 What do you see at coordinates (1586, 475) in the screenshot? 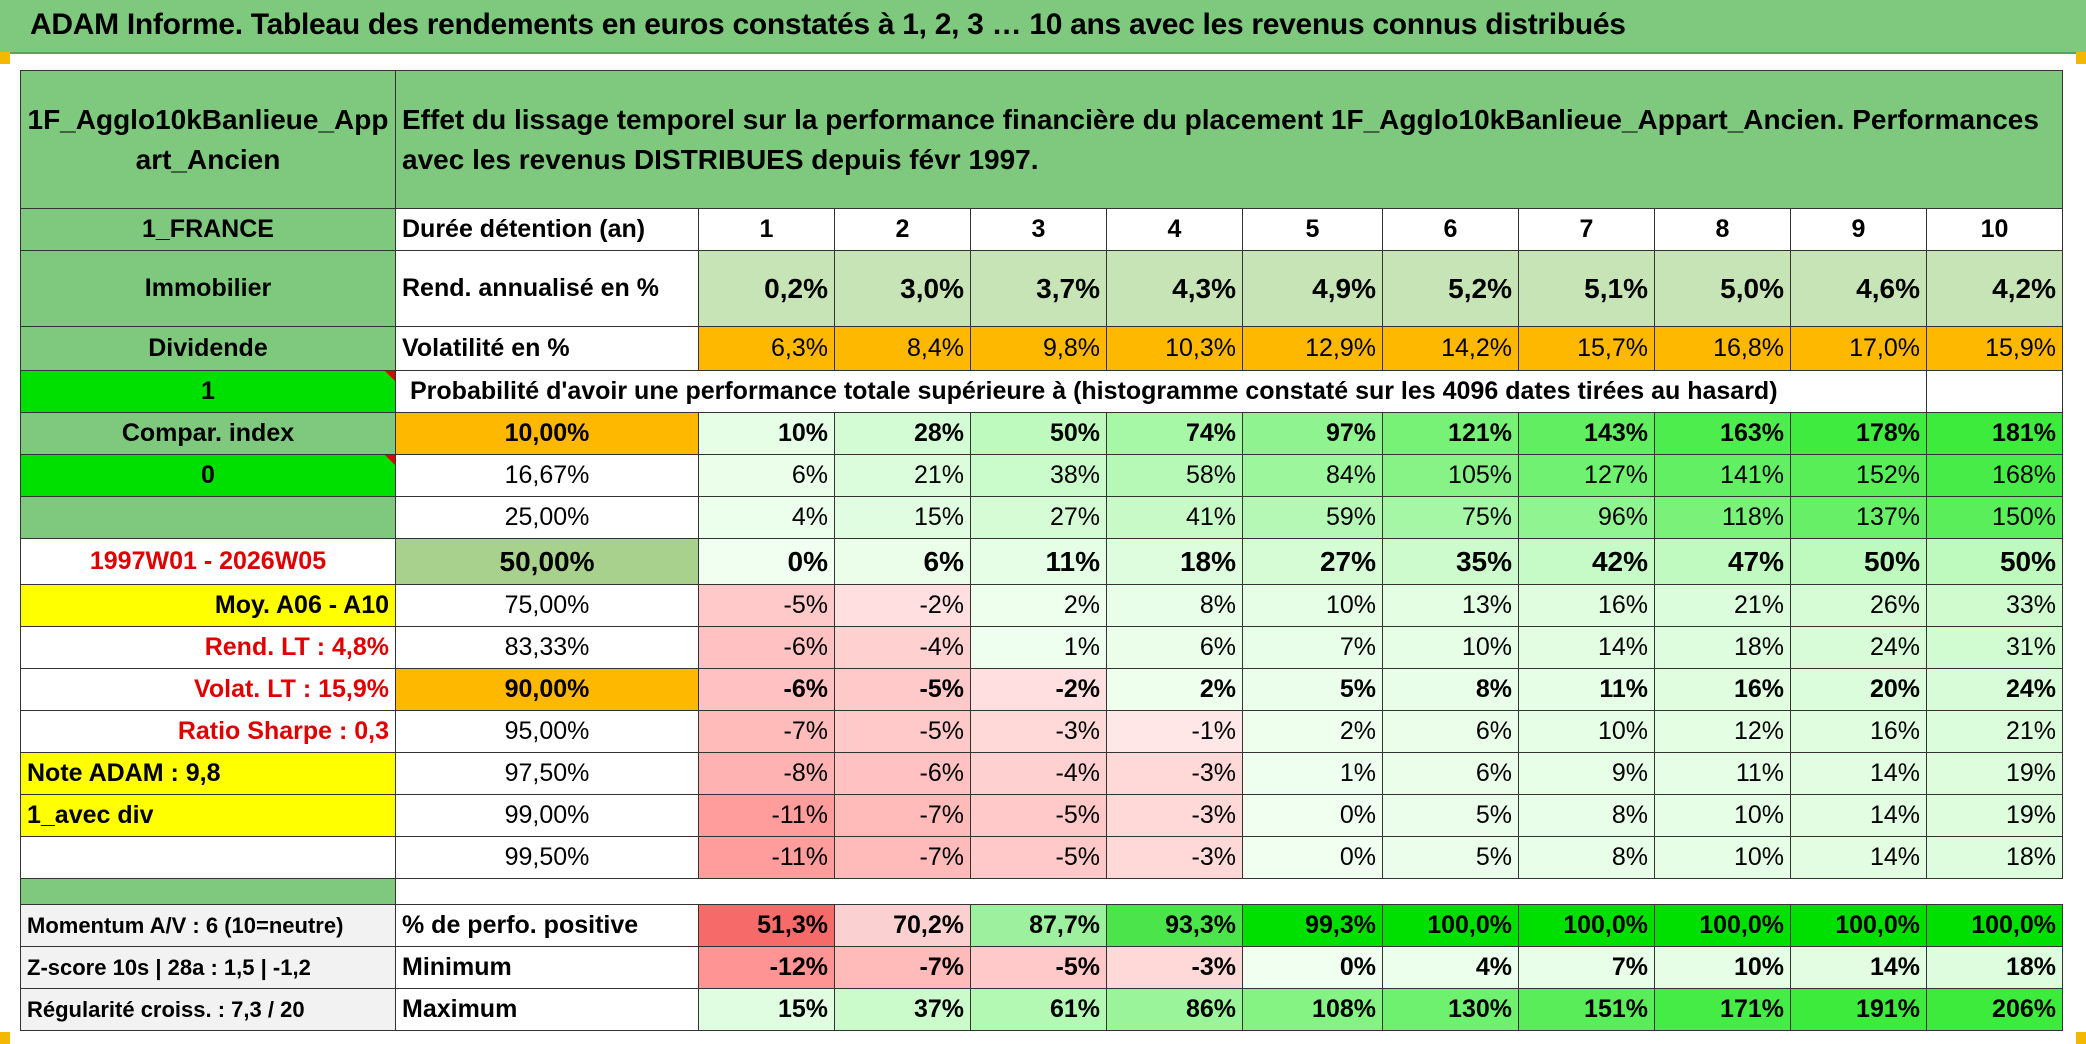
I see `quantile-value-cell: 127%` at bounding box center [1586, 475].